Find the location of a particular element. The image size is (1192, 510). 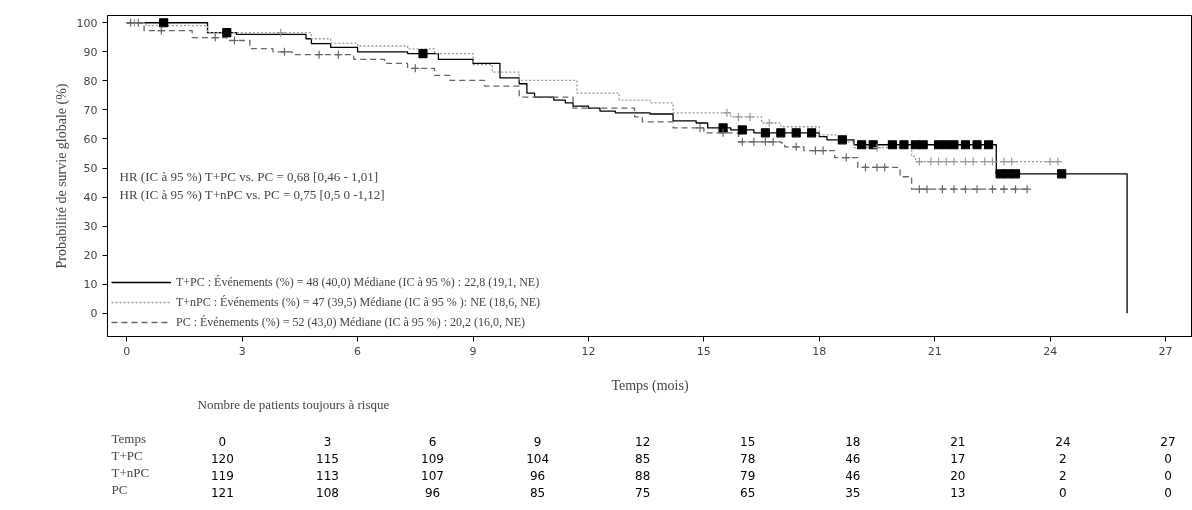

y-tick-label: 90 is located at coordinates (90, 52).